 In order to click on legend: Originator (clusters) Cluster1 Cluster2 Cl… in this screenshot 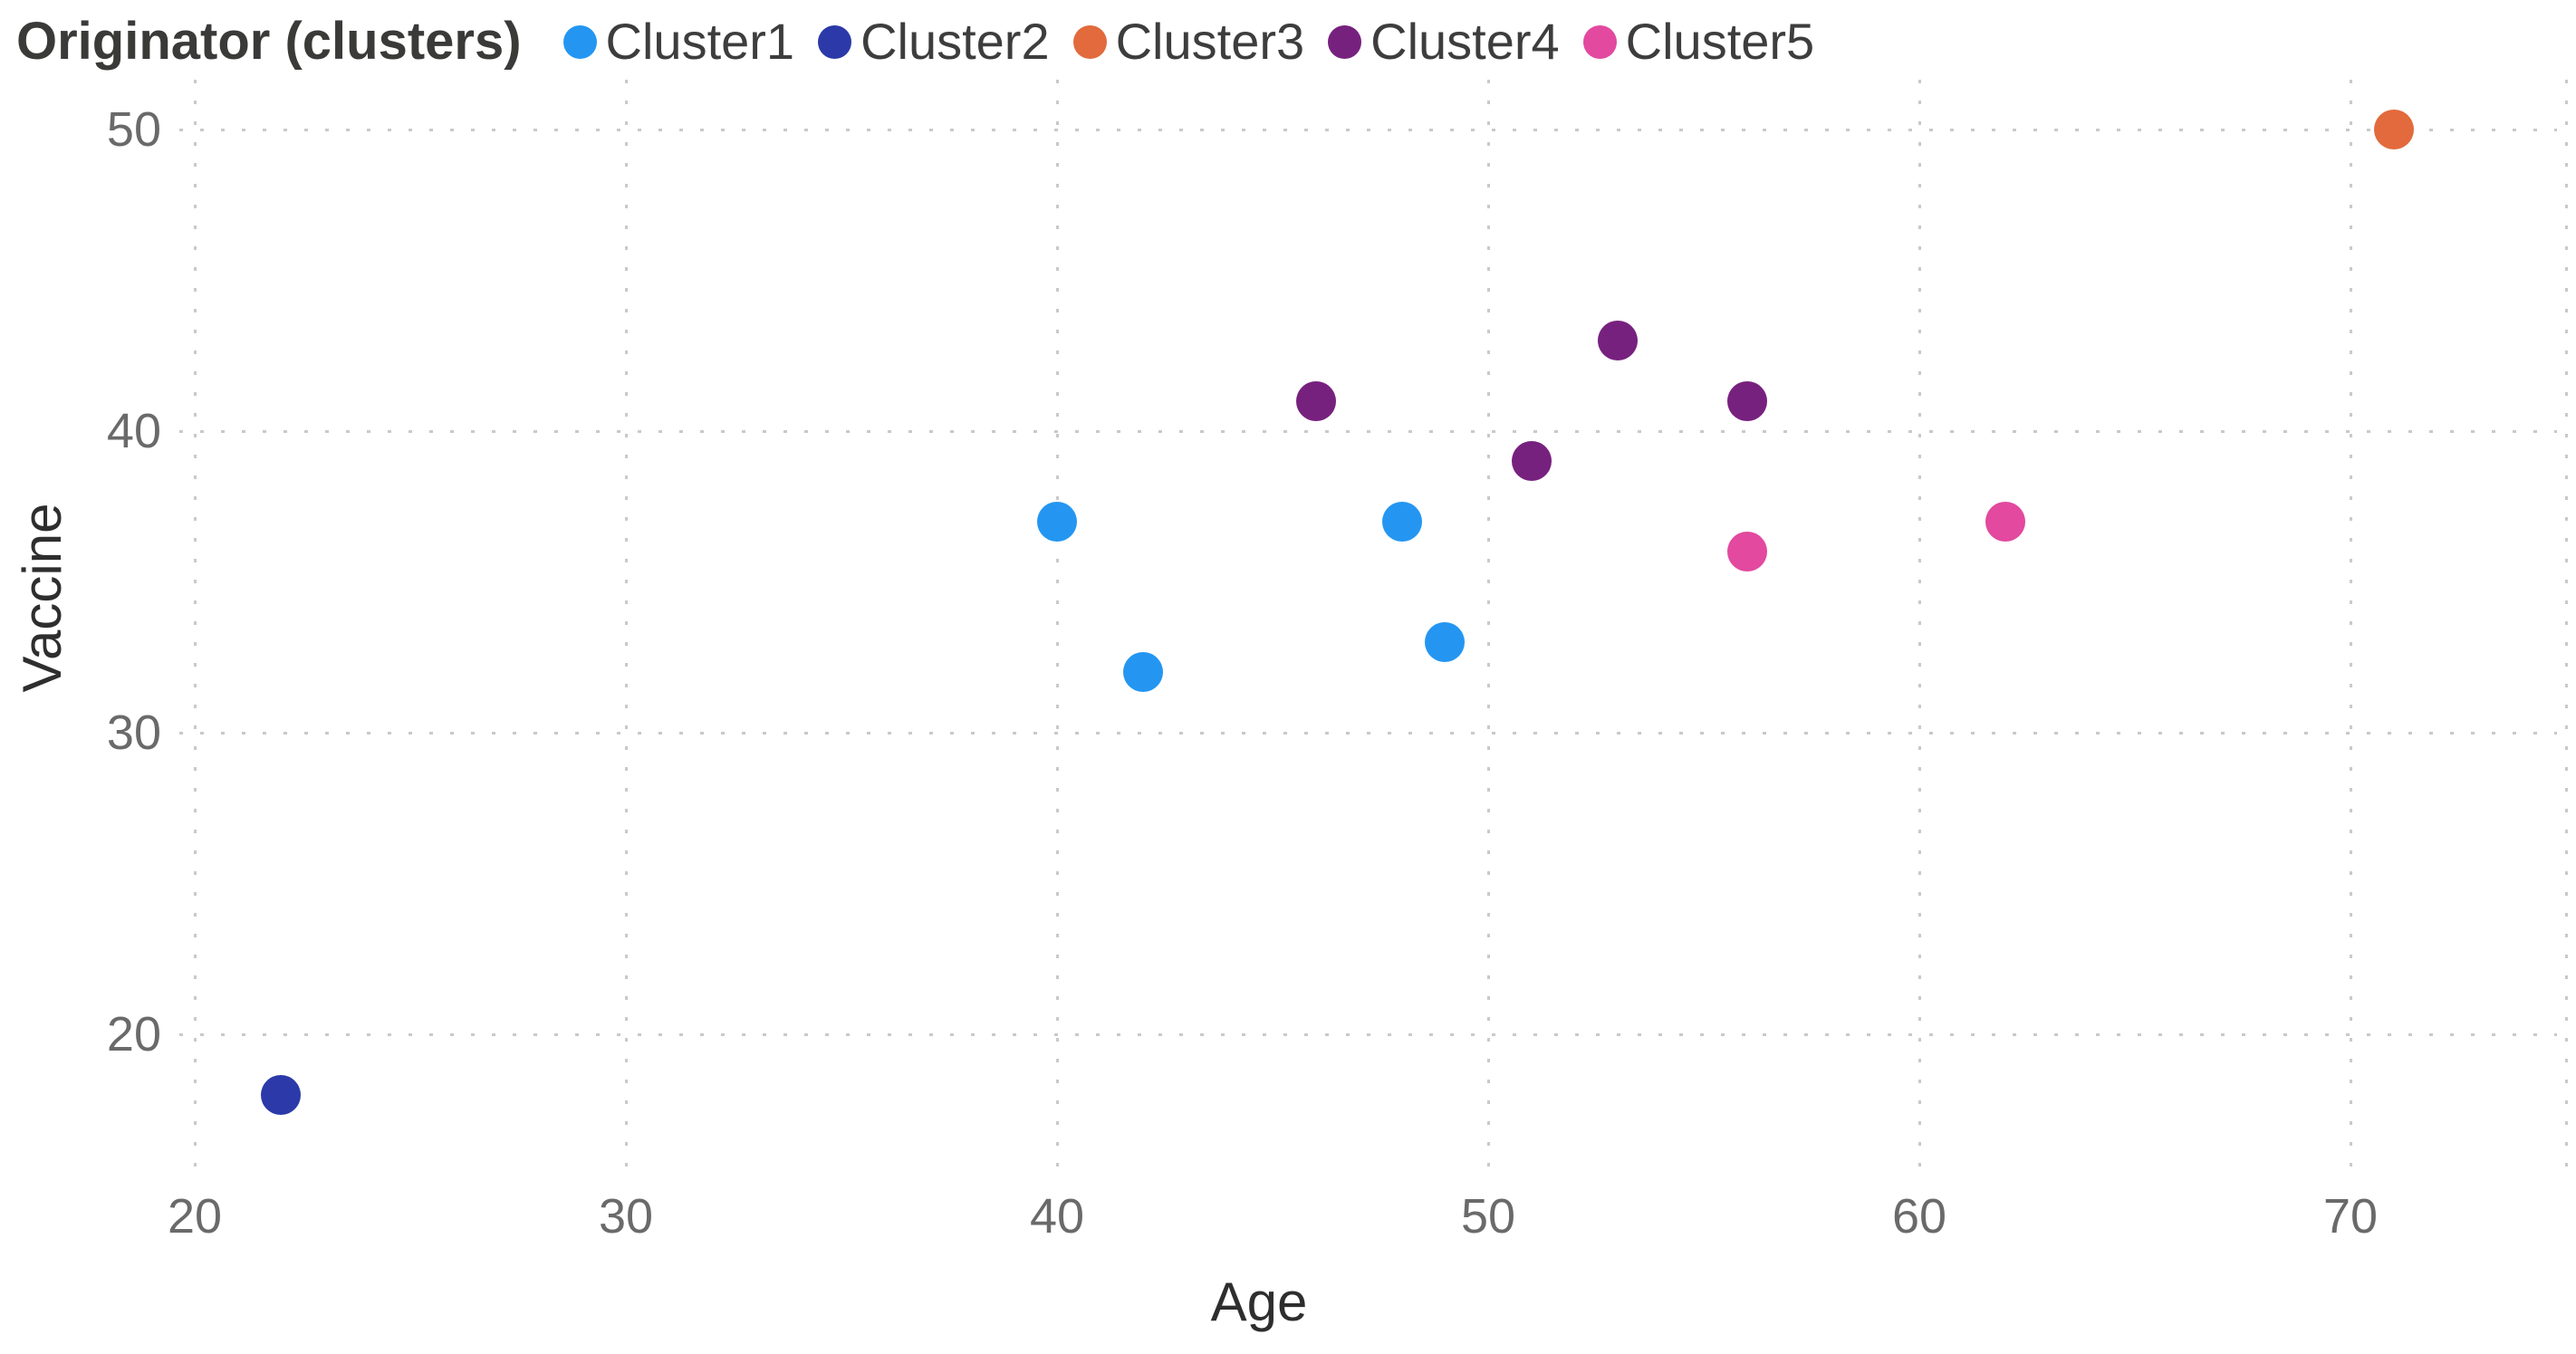, I will do `click(927, 42)`.